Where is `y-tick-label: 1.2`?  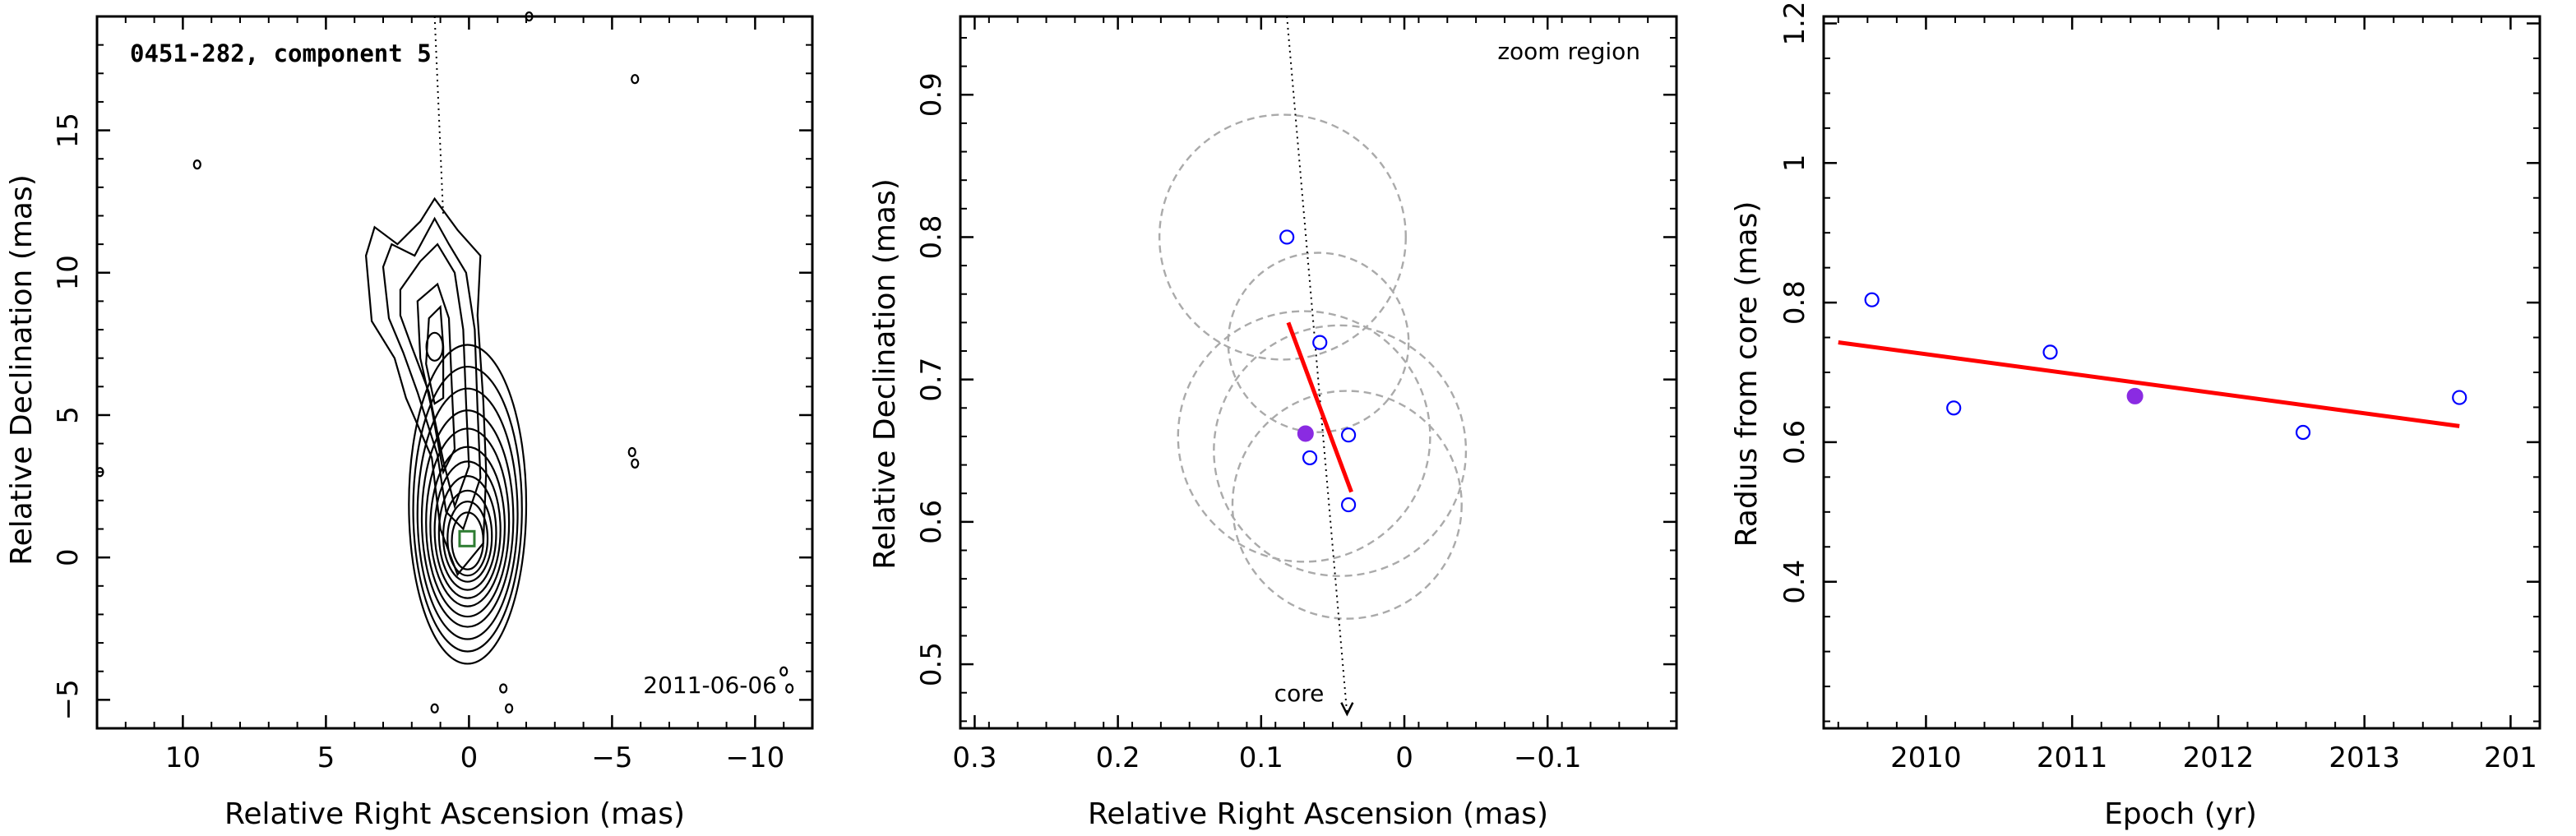 y-tick-label: 1.2 is located at coordinates (1794, 23).